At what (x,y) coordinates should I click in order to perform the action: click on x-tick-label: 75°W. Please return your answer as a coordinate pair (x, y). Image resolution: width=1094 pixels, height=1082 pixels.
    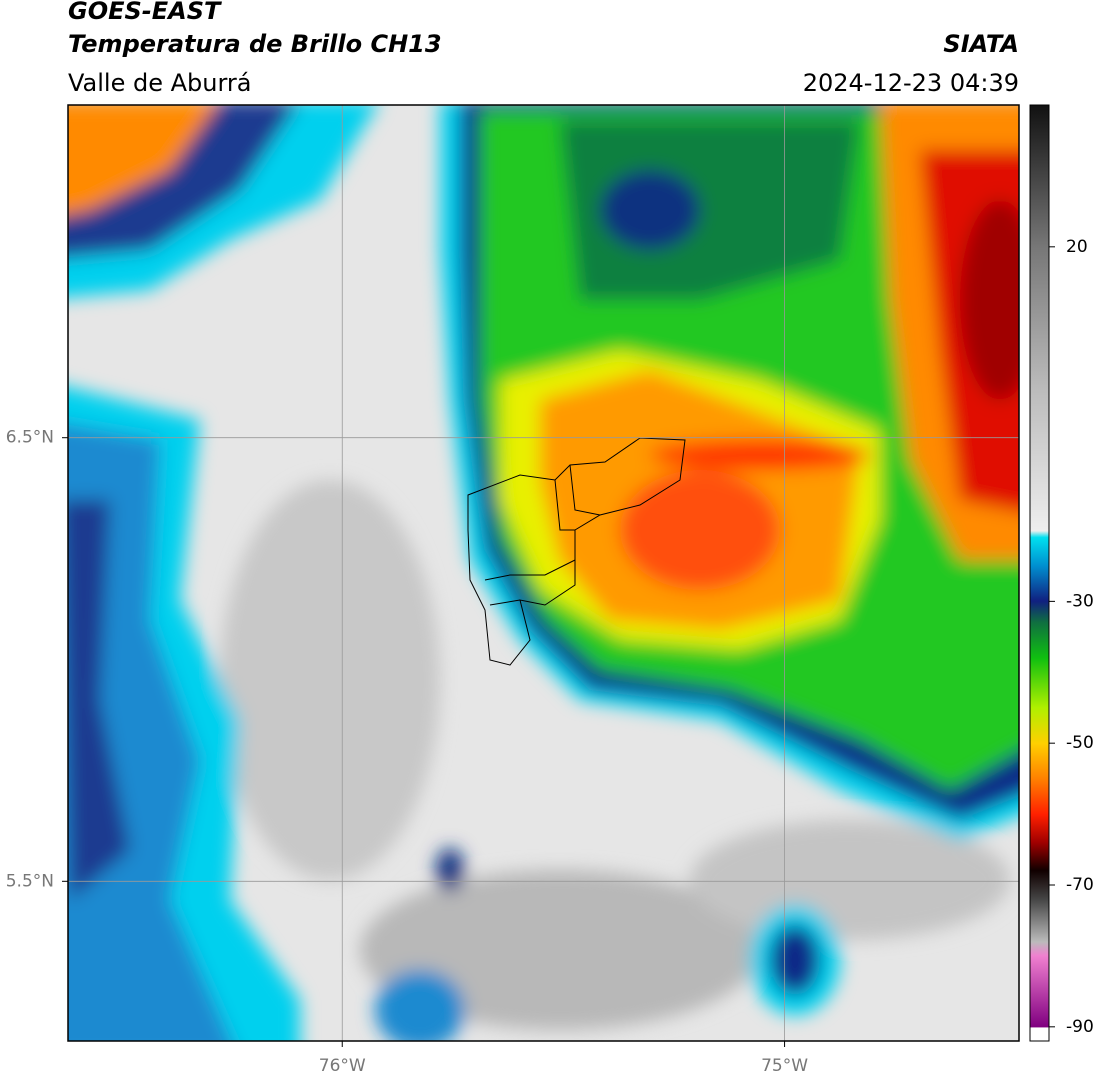
    Looking at the image, I should click on (784, 1066).